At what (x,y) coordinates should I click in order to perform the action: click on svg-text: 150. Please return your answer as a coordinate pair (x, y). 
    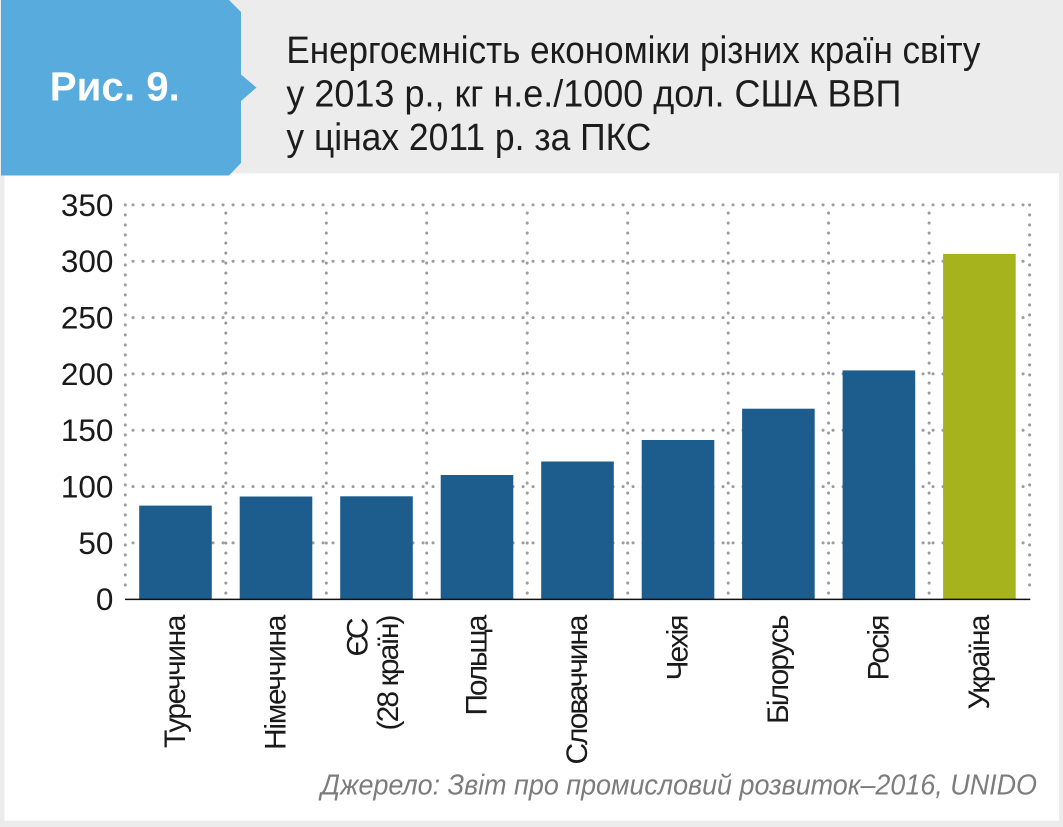
    Looking at the image, I should click on (87, 430).